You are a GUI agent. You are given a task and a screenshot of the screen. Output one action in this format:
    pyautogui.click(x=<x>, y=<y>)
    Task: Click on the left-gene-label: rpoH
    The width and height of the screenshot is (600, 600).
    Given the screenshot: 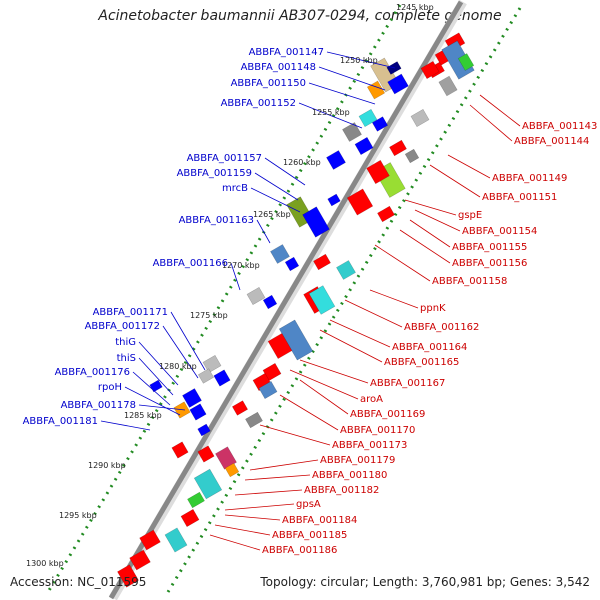 What is the action you would take?
    pyautogui.click(x=110, y=387)
    